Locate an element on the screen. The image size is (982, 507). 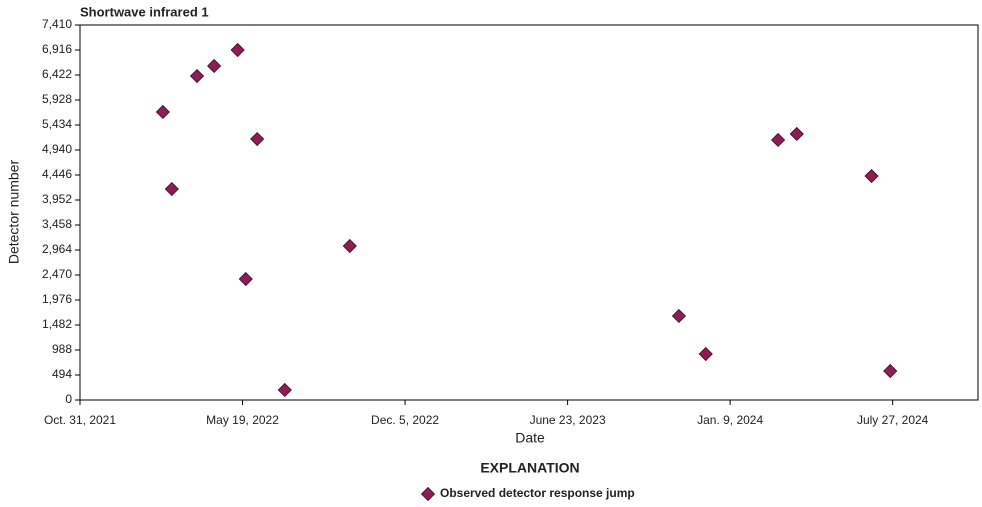
y-axis-label: Detector number is located at coordinates (14, 212).